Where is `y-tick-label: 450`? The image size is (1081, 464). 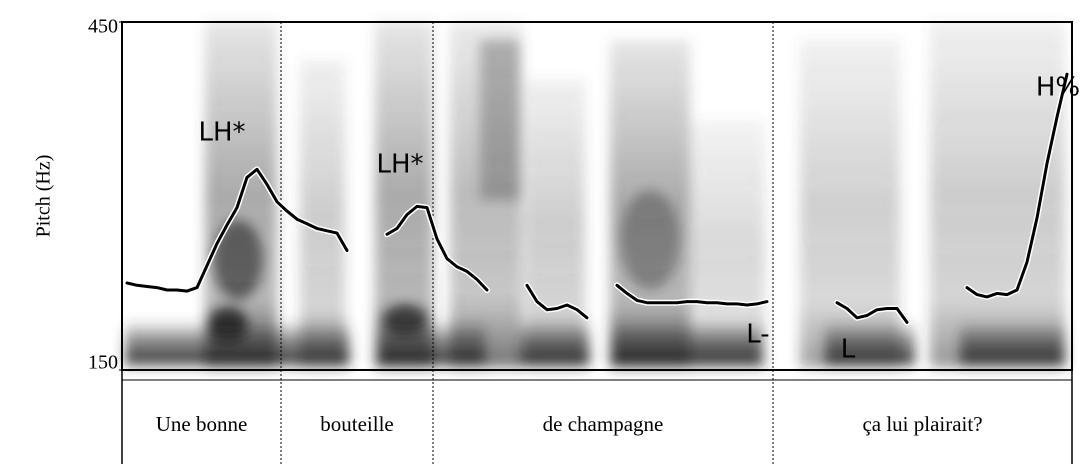 y-tick-label: 450 is located at coordinates (103, 27).